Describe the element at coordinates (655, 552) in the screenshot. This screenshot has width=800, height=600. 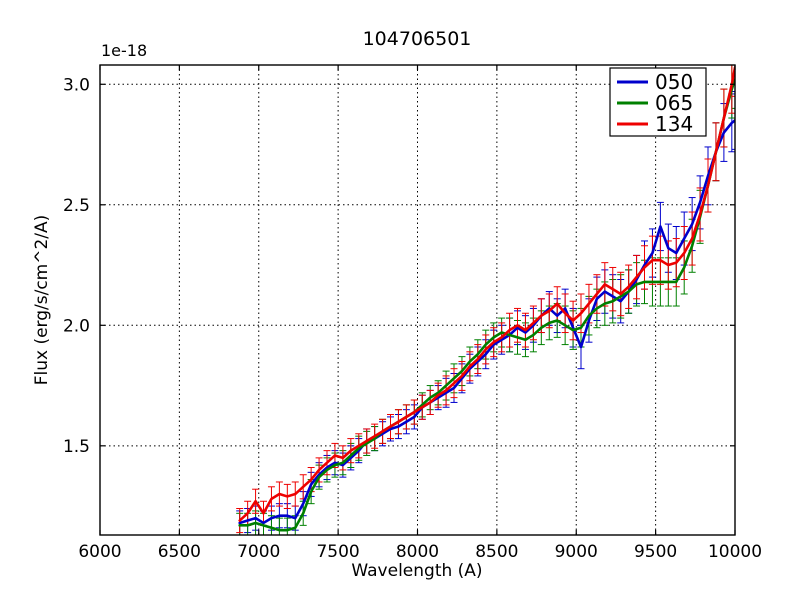
I see `x-tick-label: 9500` at that location.